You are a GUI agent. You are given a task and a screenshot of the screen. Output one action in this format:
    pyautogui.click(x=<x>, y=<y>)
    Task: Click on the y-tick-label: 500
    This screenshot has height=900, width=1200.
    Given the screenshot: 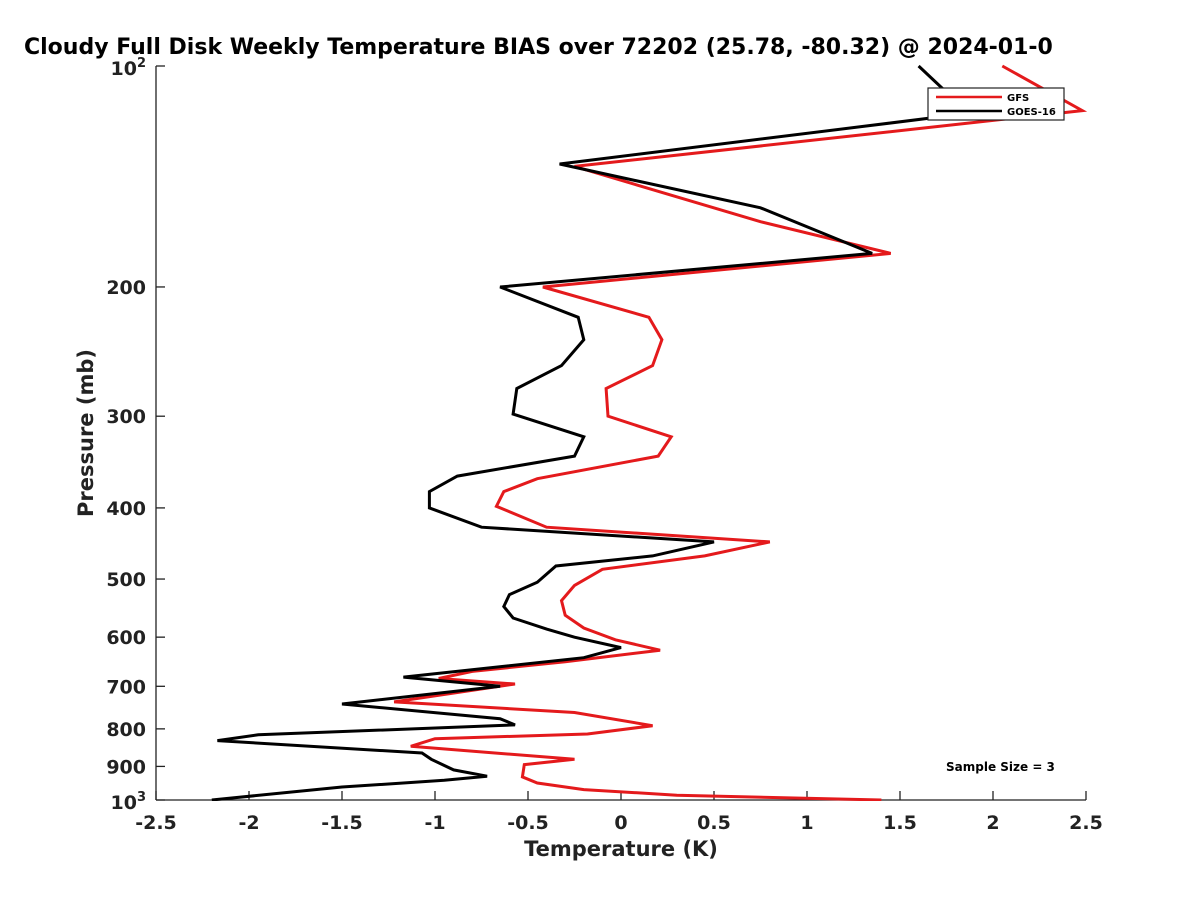 What is the action you would take?
    pyautogui.click(x=126, y=580)
    